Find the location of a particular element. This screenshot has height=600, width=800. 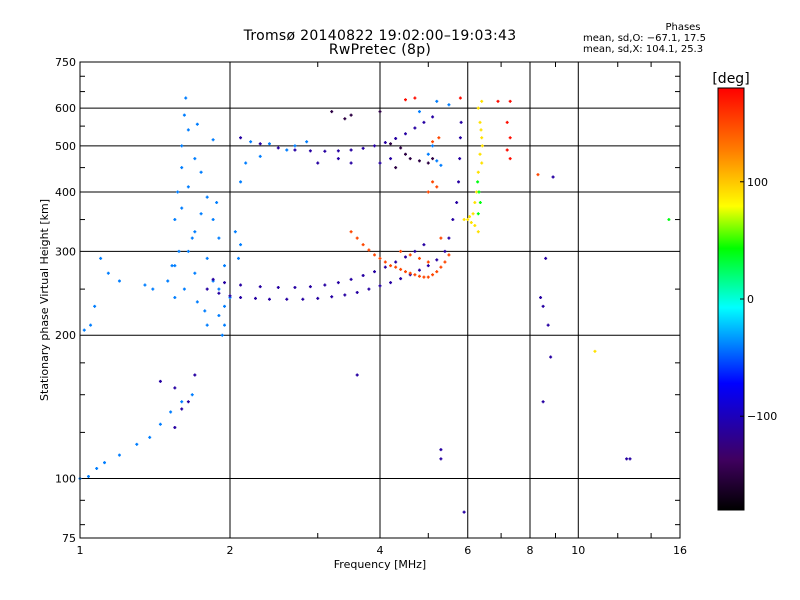

y-tick-label: 200 is located at coordinates (65, 335).